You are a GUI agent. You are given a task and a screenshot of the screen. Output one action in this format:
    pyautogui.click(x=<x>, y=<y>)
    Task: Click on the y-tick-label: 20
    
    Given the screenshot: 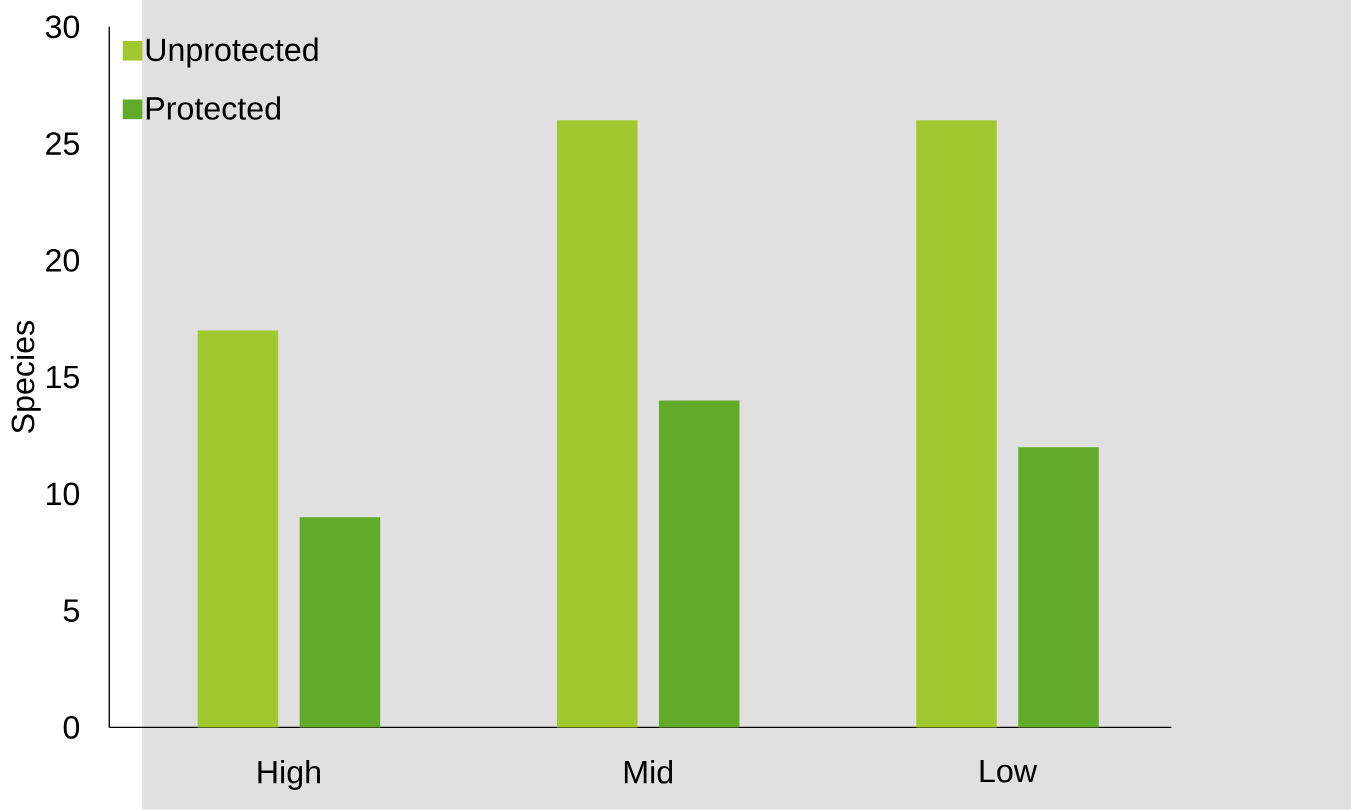 What is the action you would take?
    pyautogui.click(x=63, y=260)
    